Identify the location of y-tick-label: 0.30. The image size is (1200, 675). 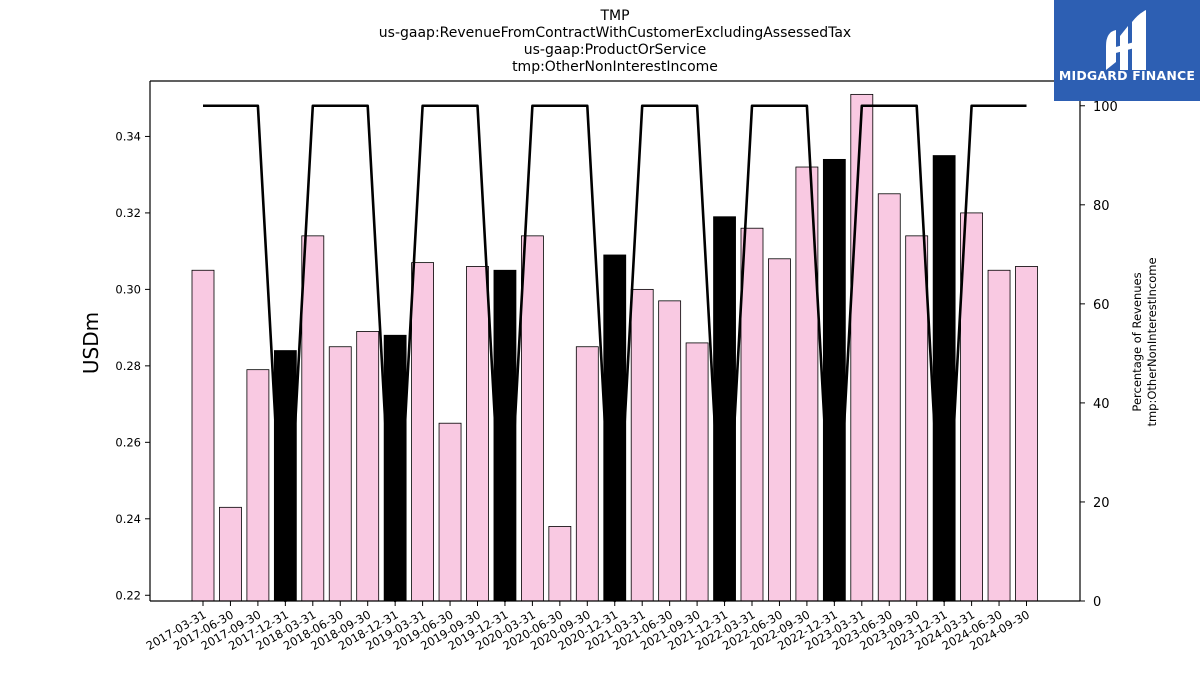
(128, 289).